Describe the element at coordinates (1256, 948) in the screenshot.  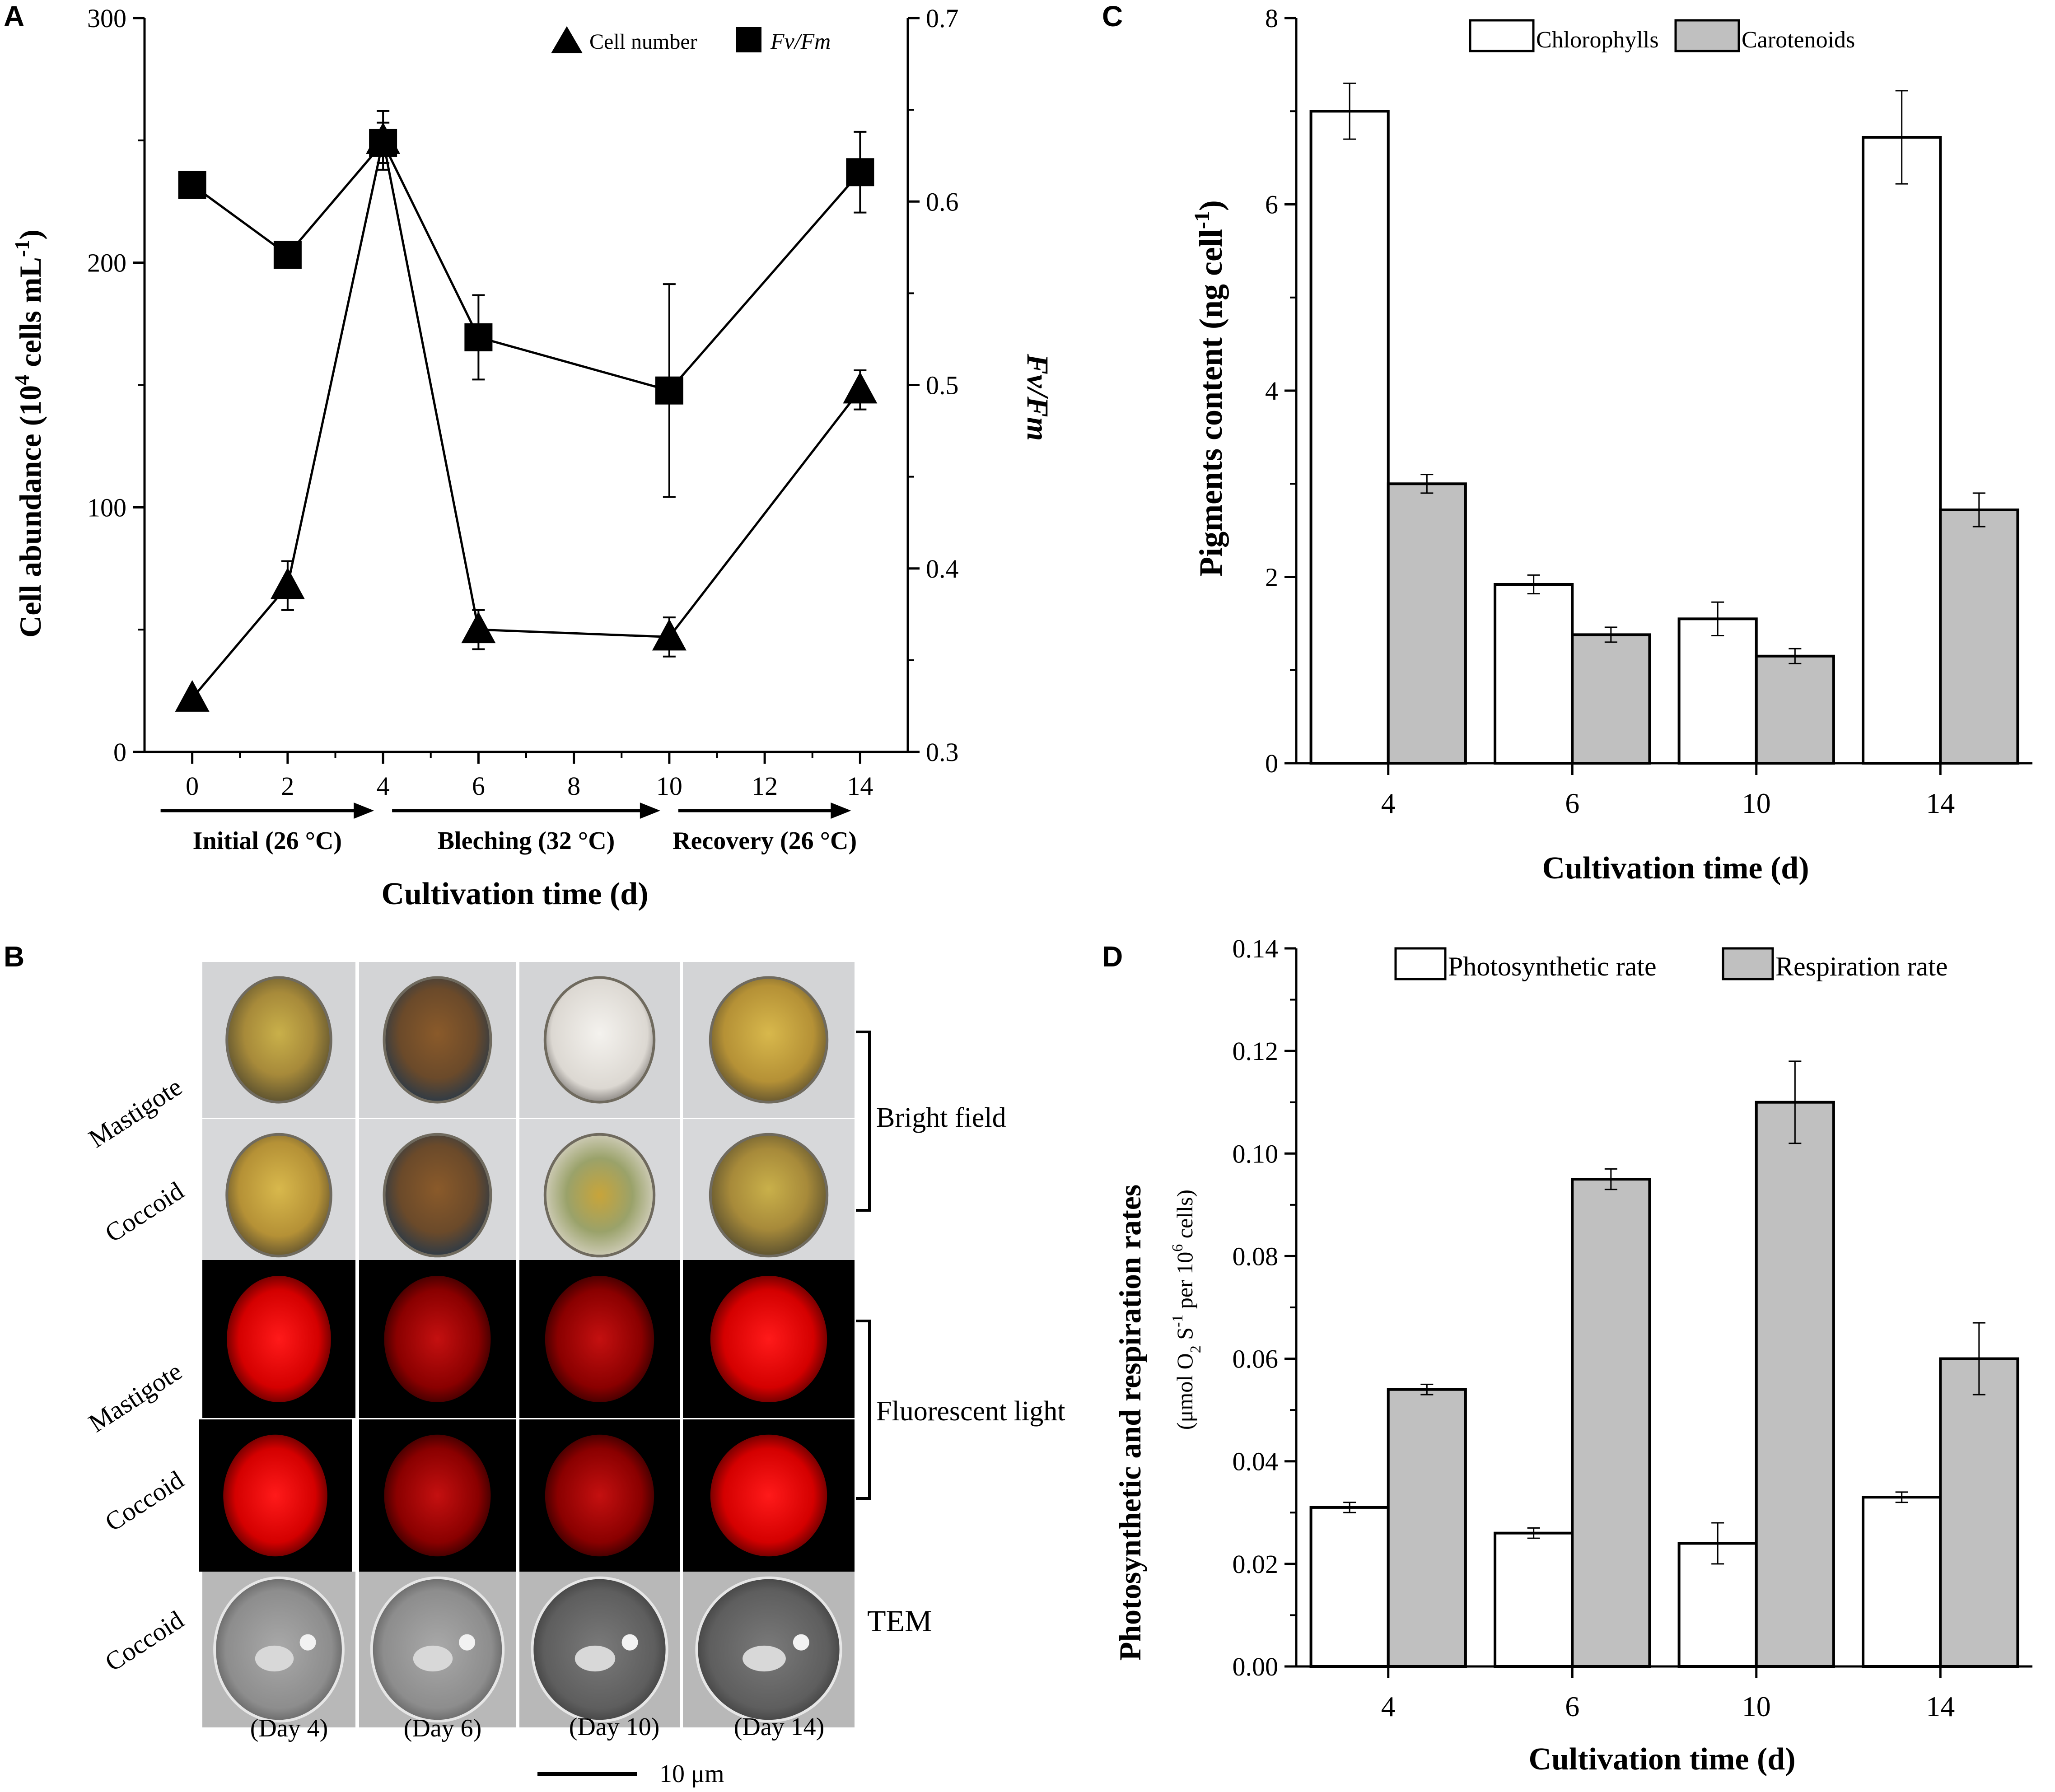
I see `d-y-tick-label: 0.14` at that location.